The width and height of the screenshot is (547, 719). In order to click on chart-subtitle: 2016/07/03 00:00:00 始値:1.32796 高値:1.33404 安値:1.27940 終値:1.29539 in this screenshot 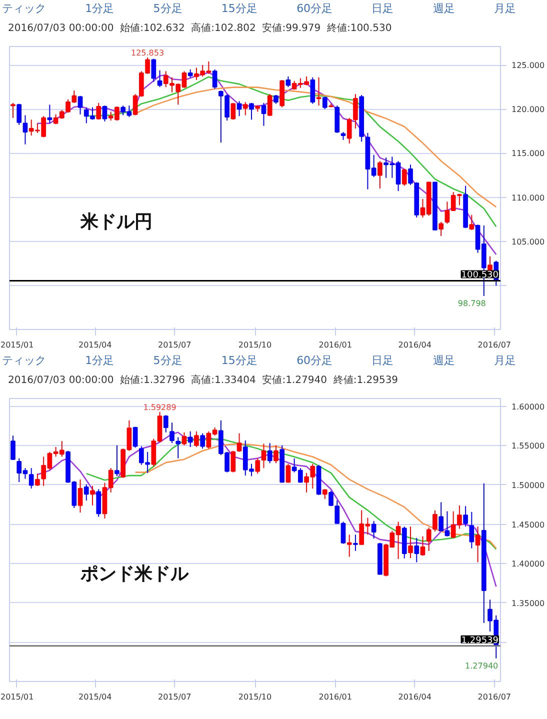, I will do `click(203, 381)`.